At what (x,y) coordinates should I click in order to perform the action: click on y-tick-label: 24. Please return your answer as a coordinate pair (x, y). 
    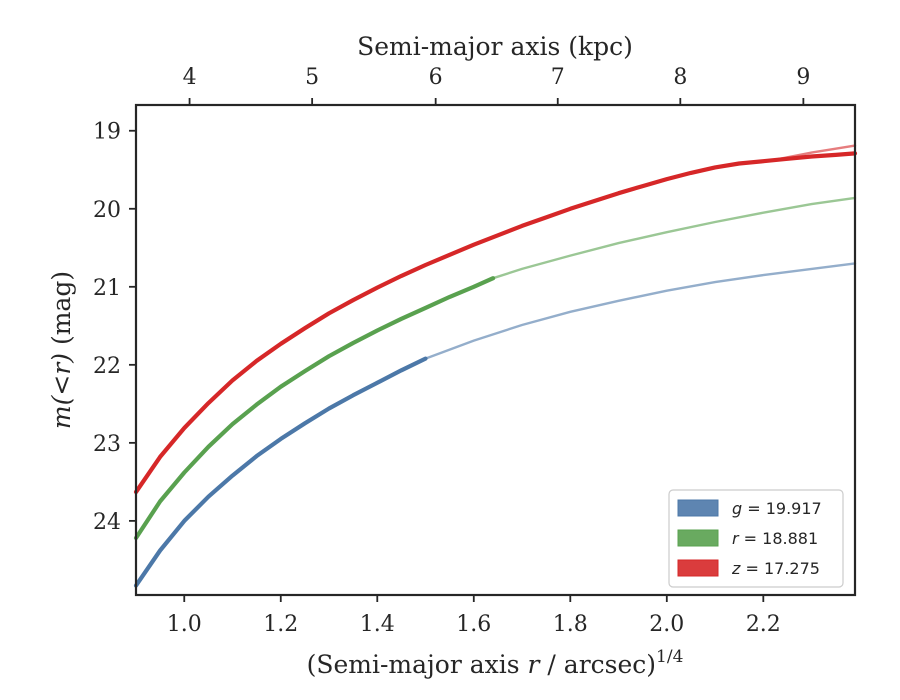
    Looking at the image, I should click on (107, 522).